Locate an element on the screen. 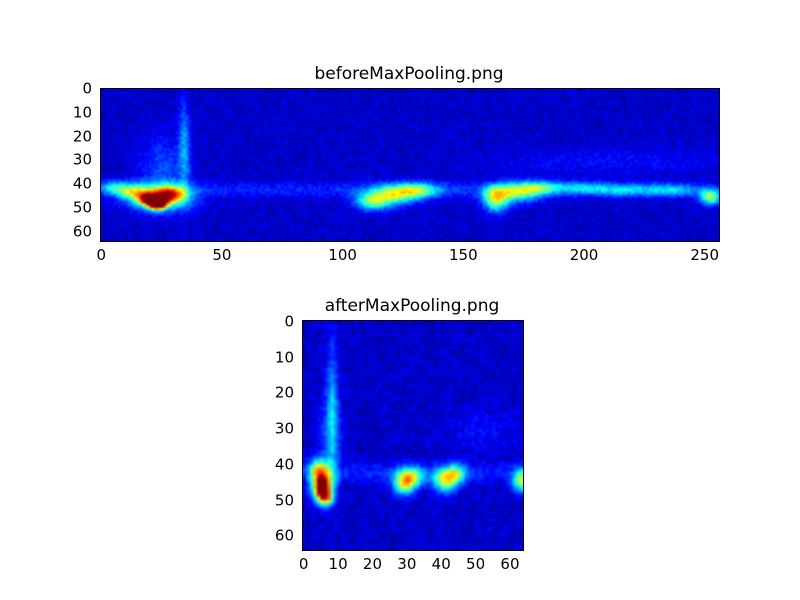 The image size is (800, 600). x-axis-before: 0 50 100 150 200 250 is located at coordinates (408, 255).